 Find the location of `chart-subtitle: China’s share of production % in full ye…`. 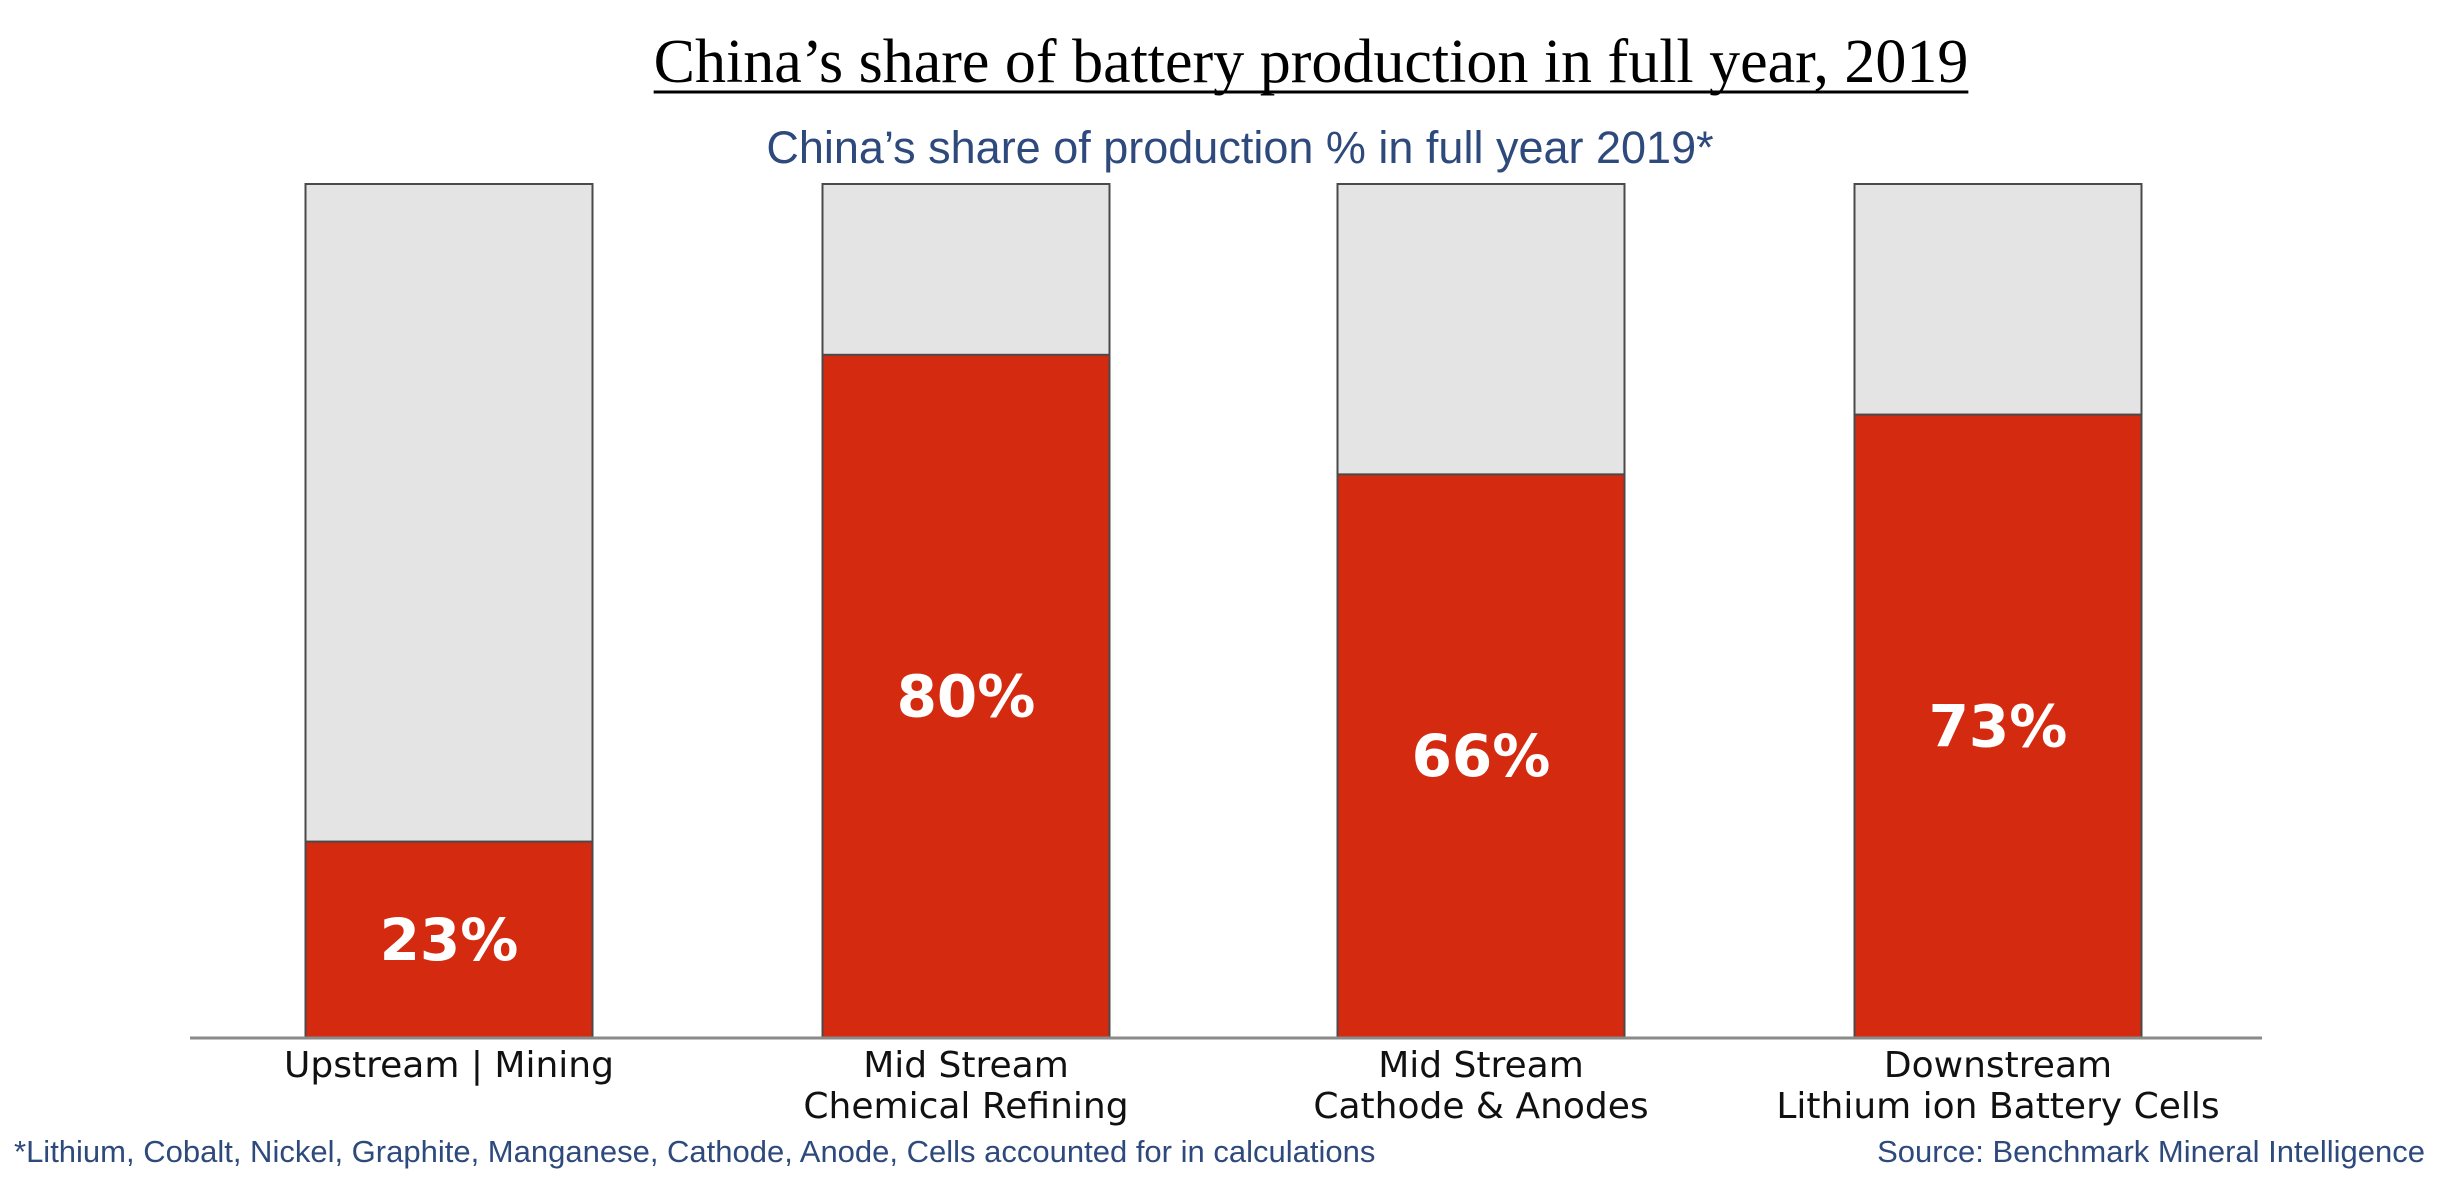

chart-subtitle: China’s share of production % in full ye… is located at coordinates (1239, 147).